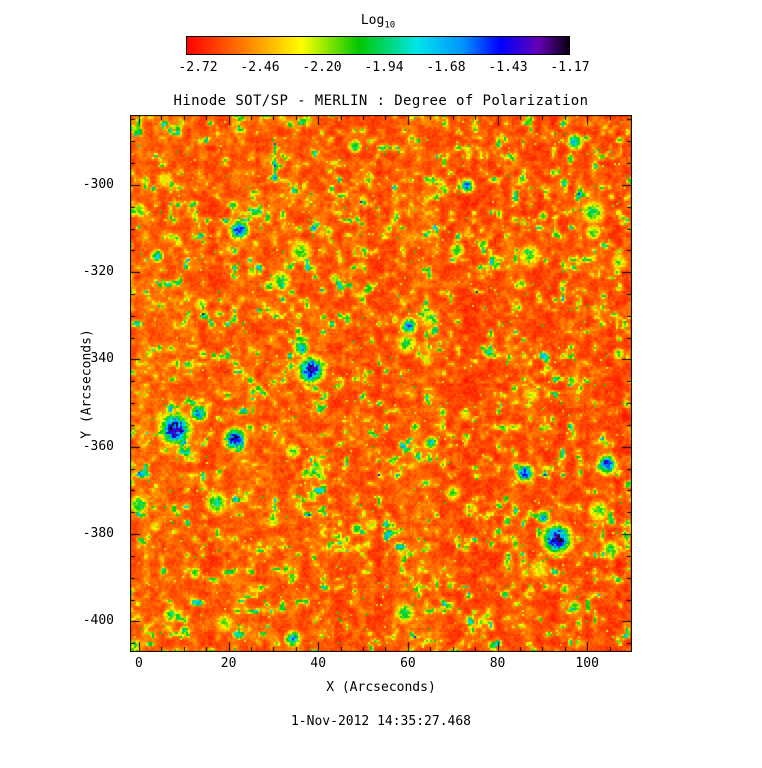 The width and height of the screenshot is (762, 768). What do you see at coordinates (198, 67) in the screenshot?
I see `colorbar-tick-label: -2.72` at bounding box center [198, 67].